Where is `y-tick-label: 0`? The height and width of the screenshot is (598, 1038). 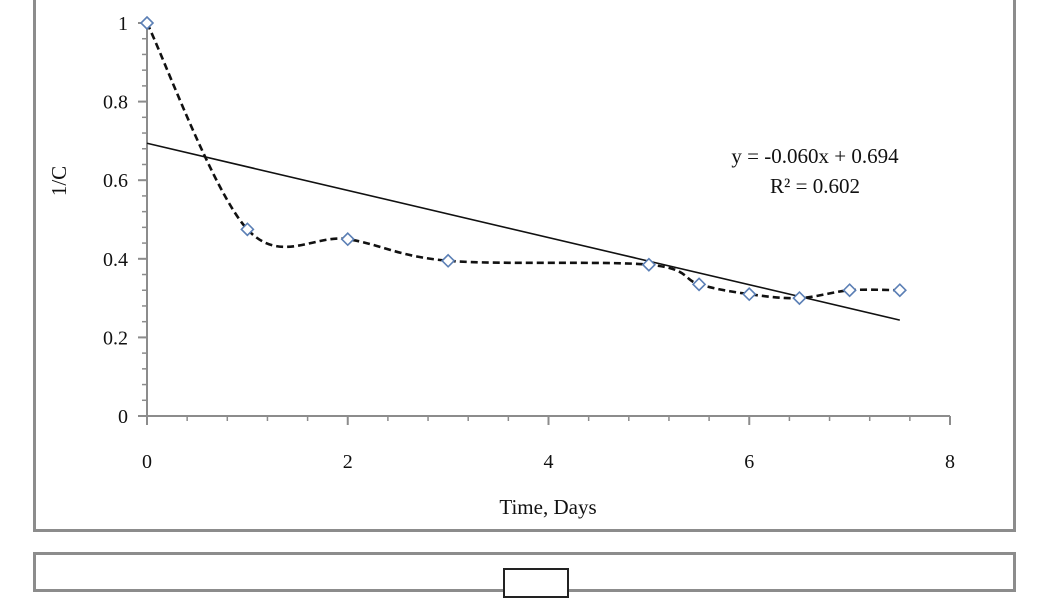 y-tick-label: 0 is located at coordinates (123, 417).